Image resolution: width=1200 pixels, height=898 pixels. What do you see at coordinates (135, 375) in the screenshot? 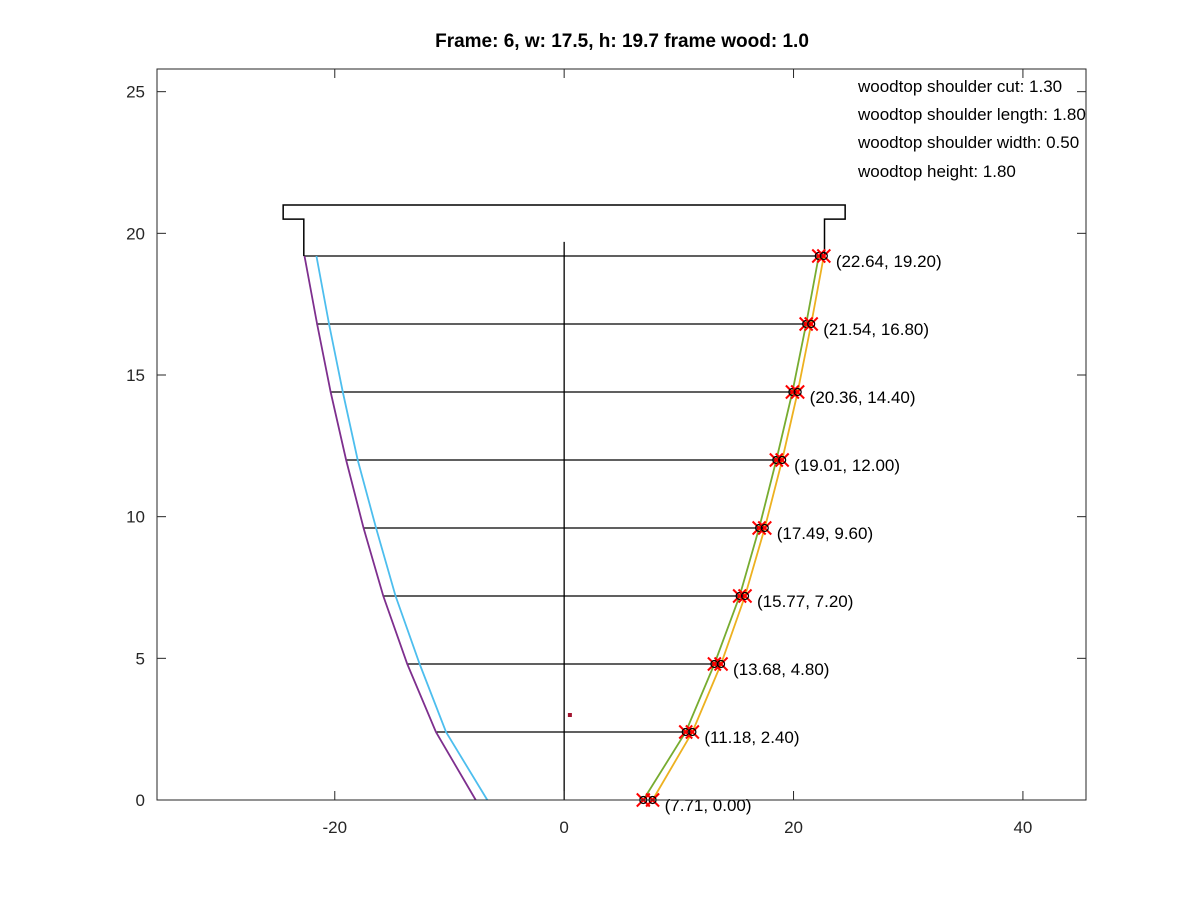
I see `y-tick-label: 15` at bounding box center [135, 375].